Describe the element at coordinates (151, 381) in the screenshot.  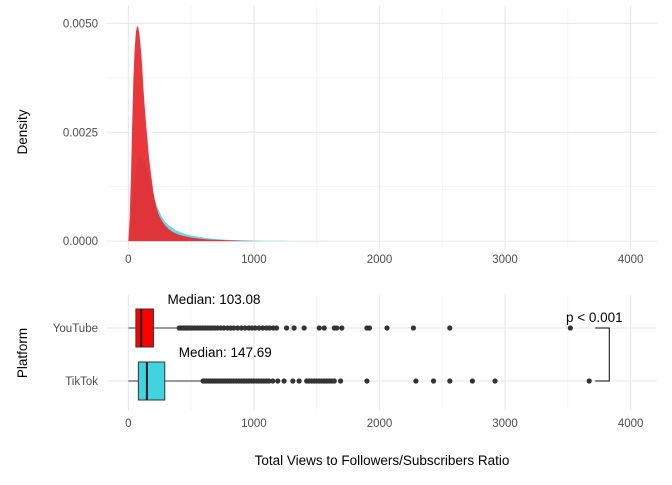
I see `box-tiktok` at that location.